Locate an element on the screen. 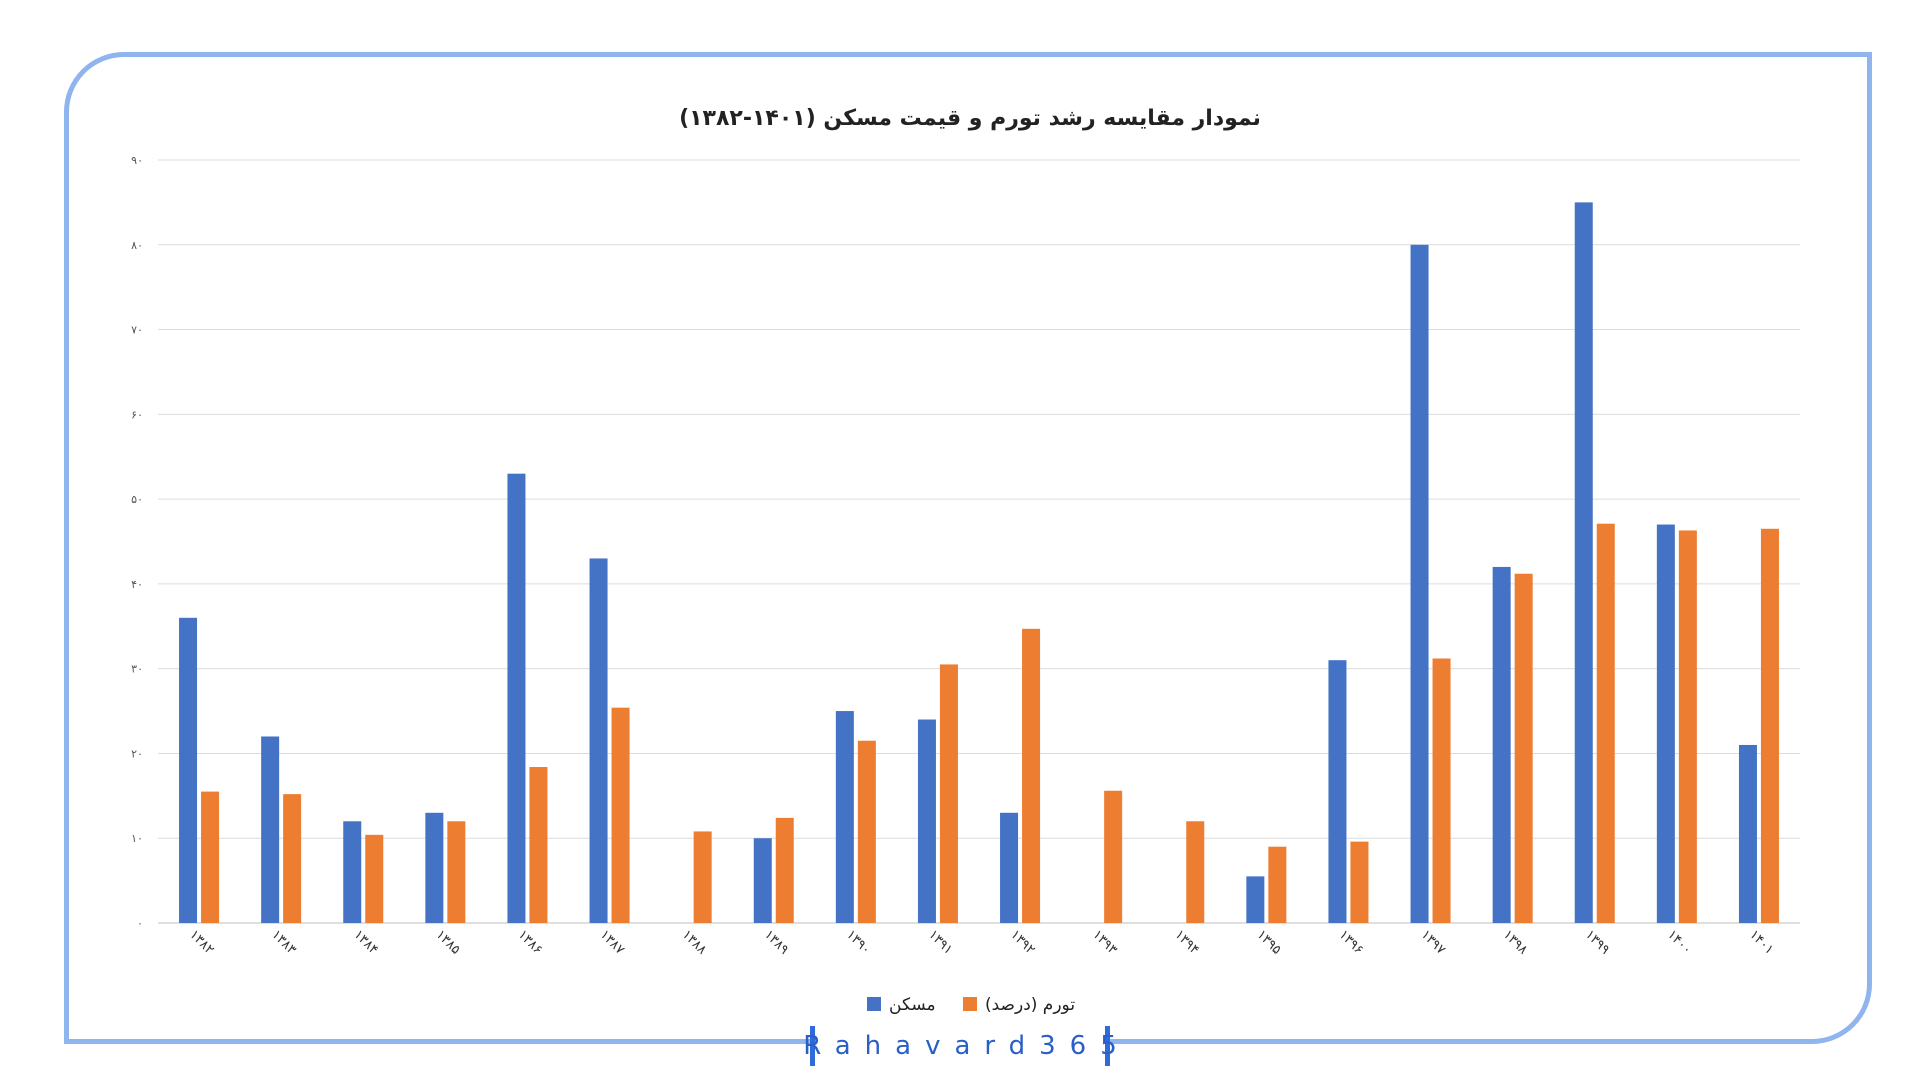  x-tick-label: ۱۳۸۴ is located at coordinates (366, 942).